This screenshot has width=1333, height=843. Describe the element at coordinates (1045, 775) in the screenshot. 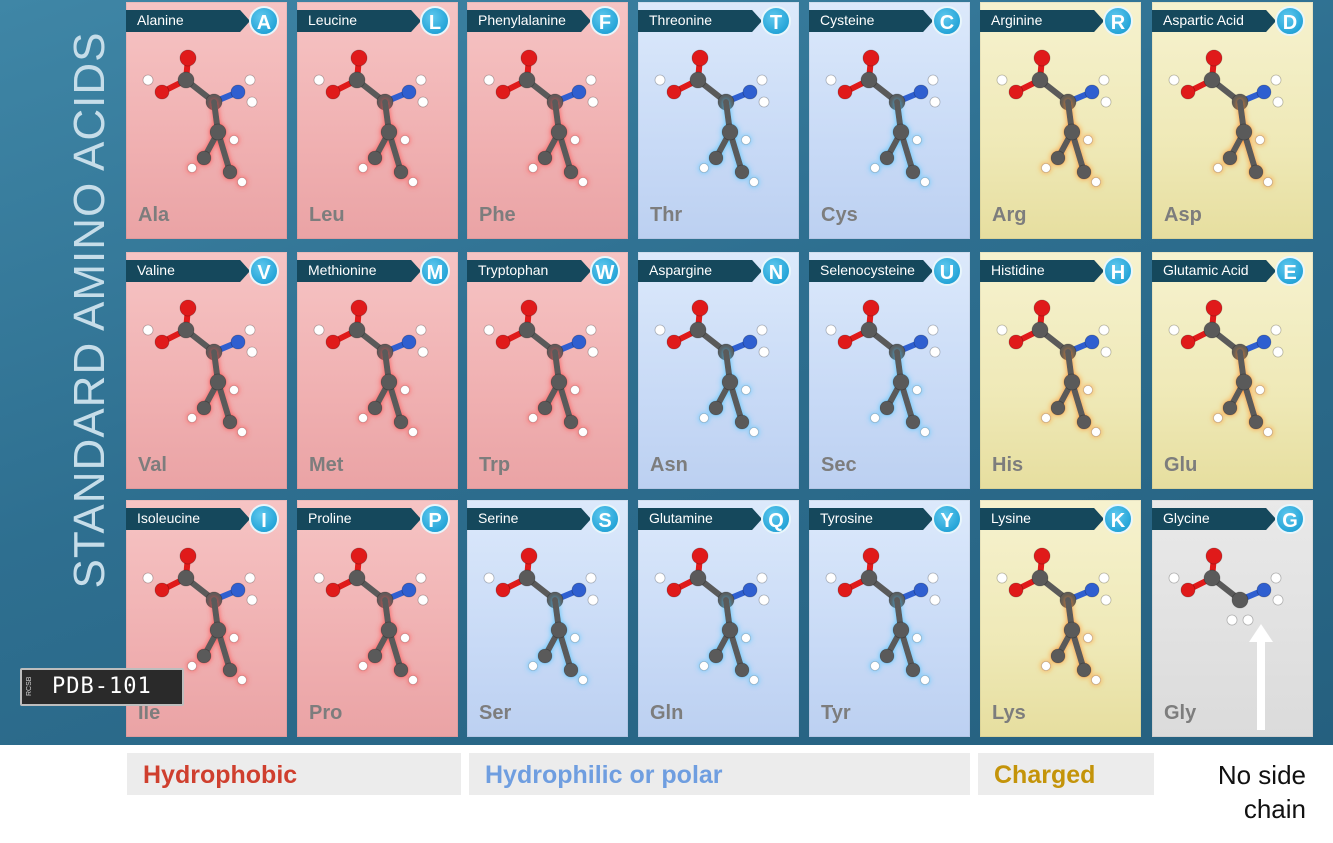

I see `legend-charged-label: Charged` at that location.